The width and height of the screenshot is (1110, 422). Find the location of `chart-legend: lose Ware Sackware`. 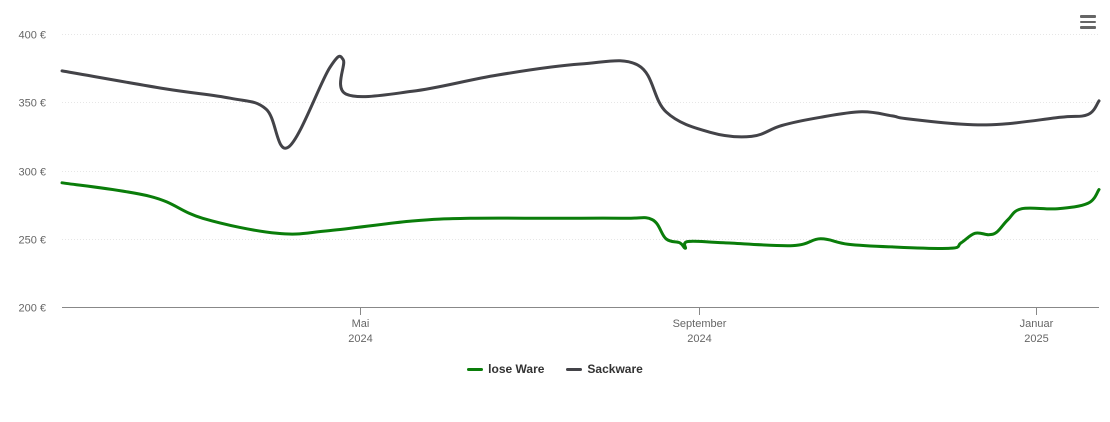

chart-legend: lose Ware Sackware is located at coordinates (555, 369).